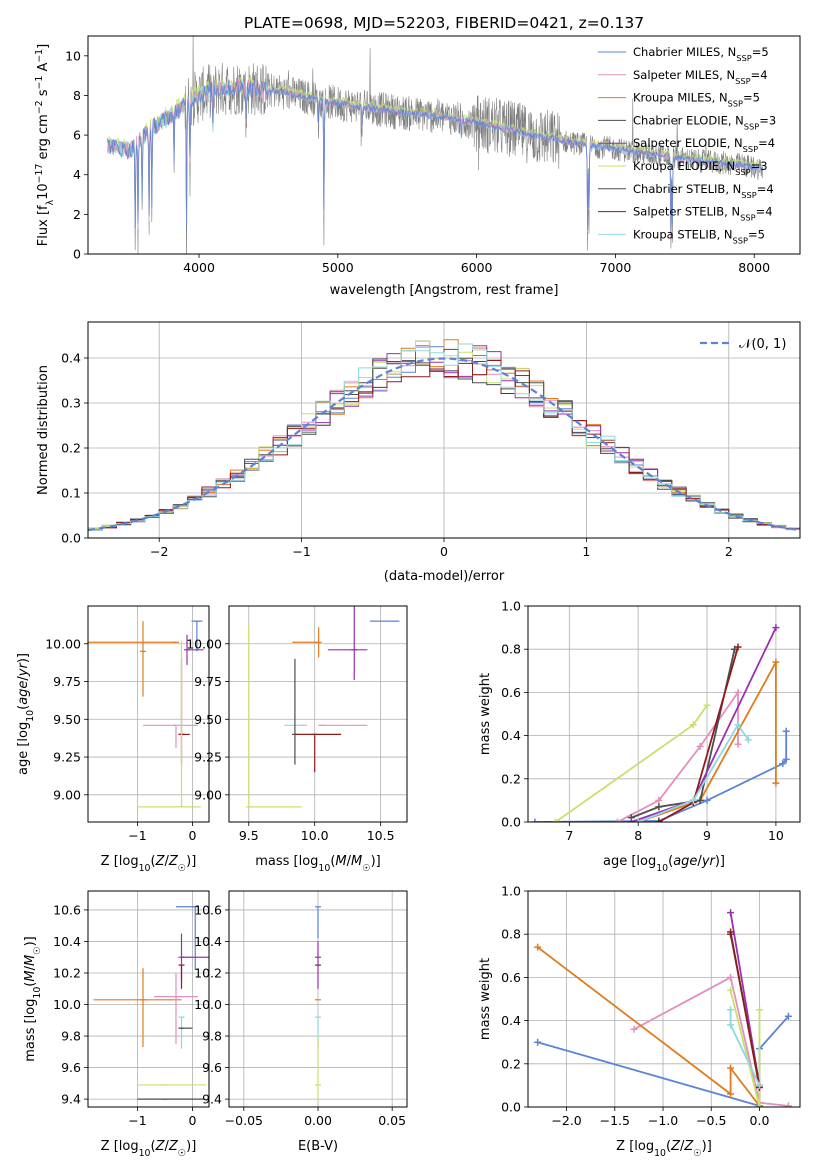  What do you see at coordinates (45, 145) in the screenshot?
I see `y-axis-label: Flux [fλ10−17 erg cm−2 s−1 A−1]` at bounding box center [45, 145].